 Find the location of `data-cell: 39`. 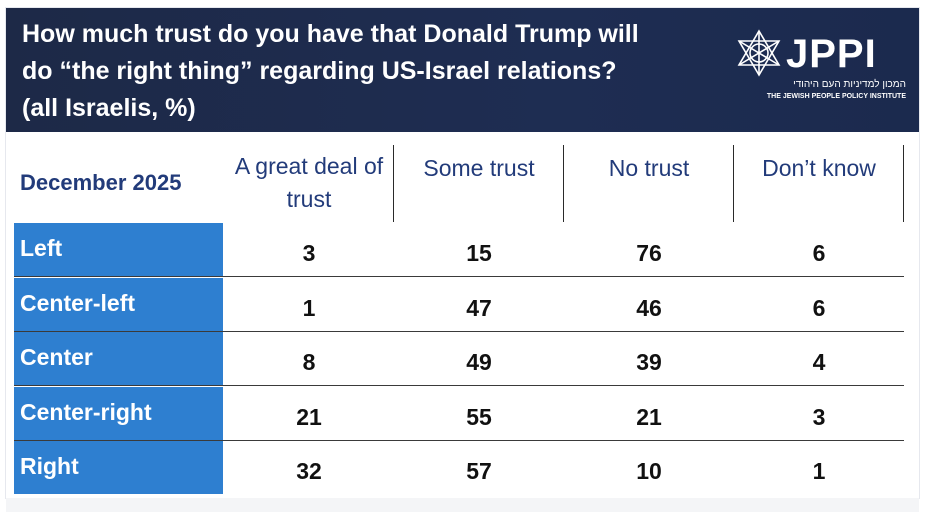

data-cell: 39 is located at coordinates (649, 362).